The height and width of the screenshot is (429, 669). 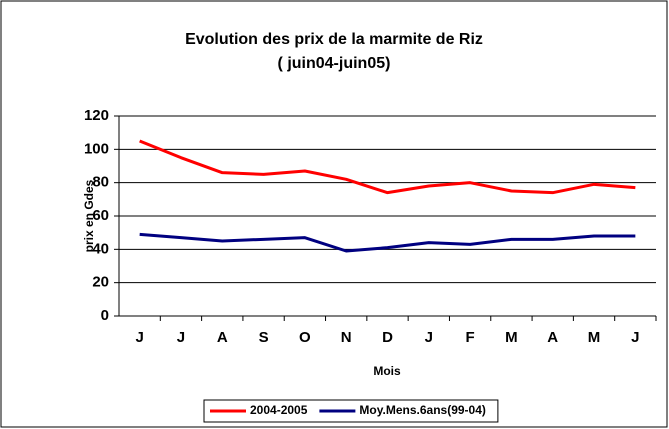 I want to click on y-tick-label: 120, so click(x=96, y=115).